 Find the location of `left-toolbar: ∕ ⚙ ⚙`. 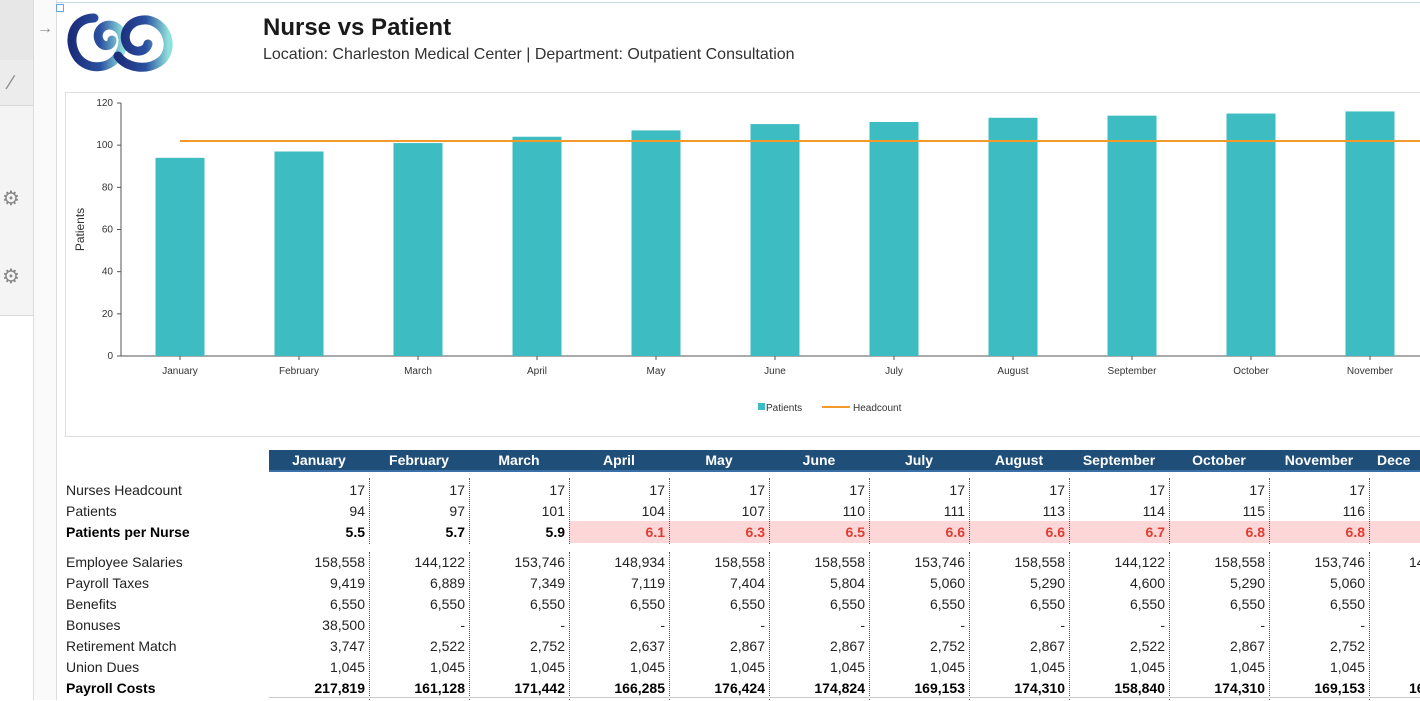

left-toolbar: ∕ ⚙ ⚙ is located at coordinates (17, 350).